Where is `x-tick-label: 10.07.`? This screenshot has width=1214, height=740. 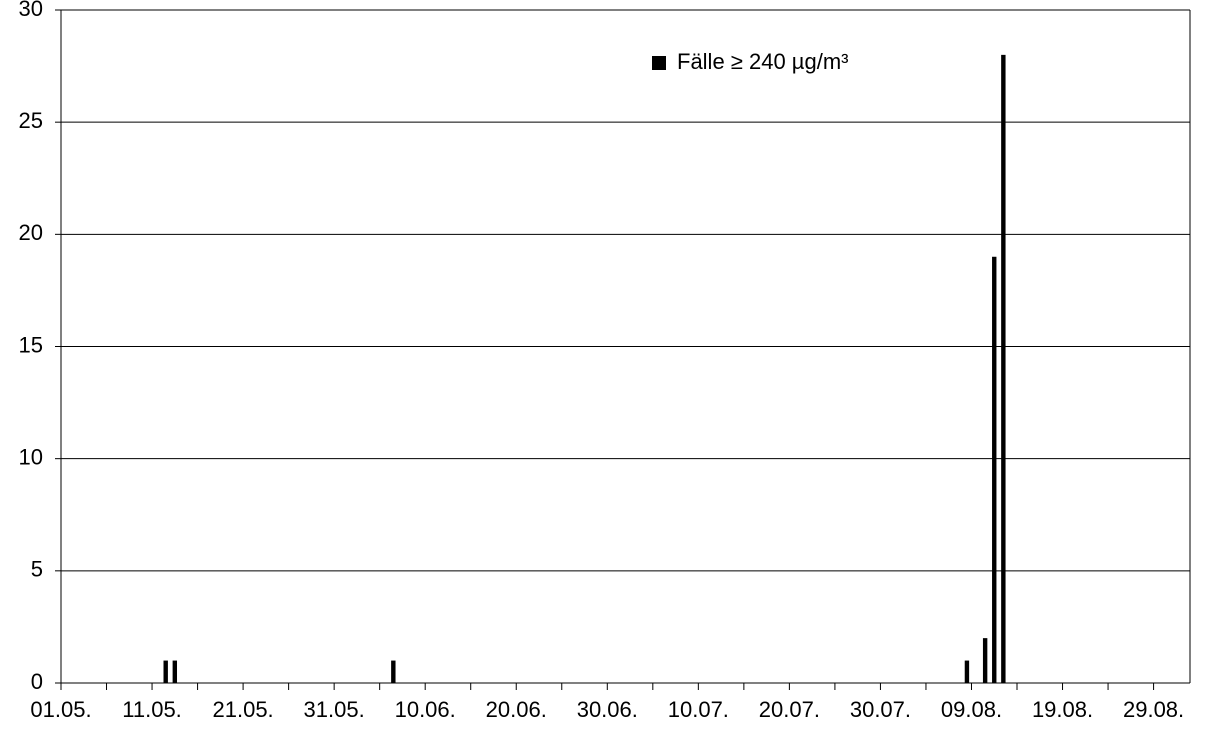
x-tick-label: 10.07. is located at coordinates (698, 709).